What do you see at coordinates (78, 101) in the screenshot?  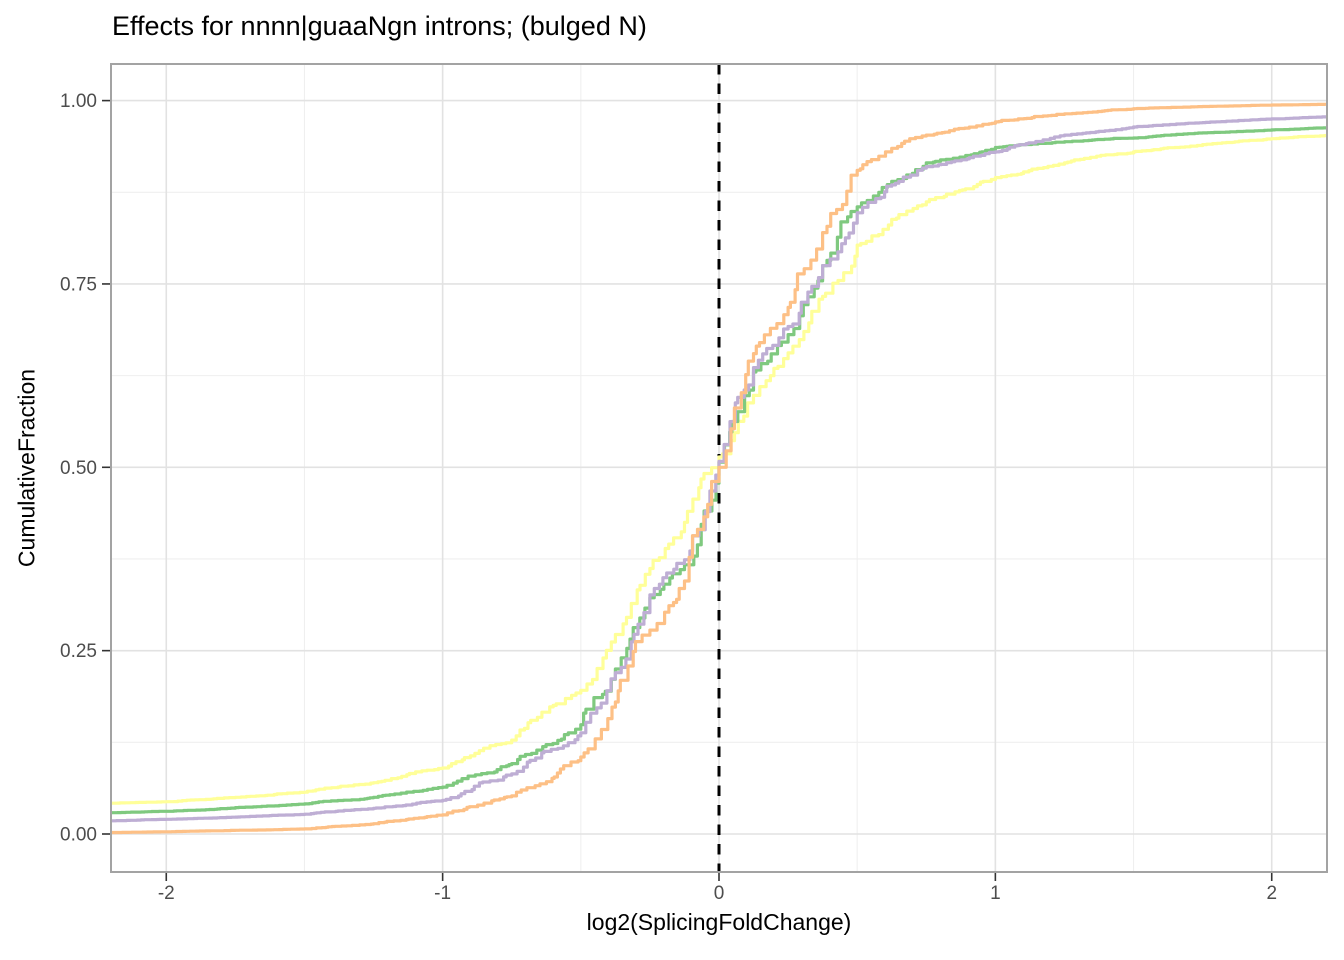 I see `y-tick-label: 1.00` at bounding box center [78, 101].